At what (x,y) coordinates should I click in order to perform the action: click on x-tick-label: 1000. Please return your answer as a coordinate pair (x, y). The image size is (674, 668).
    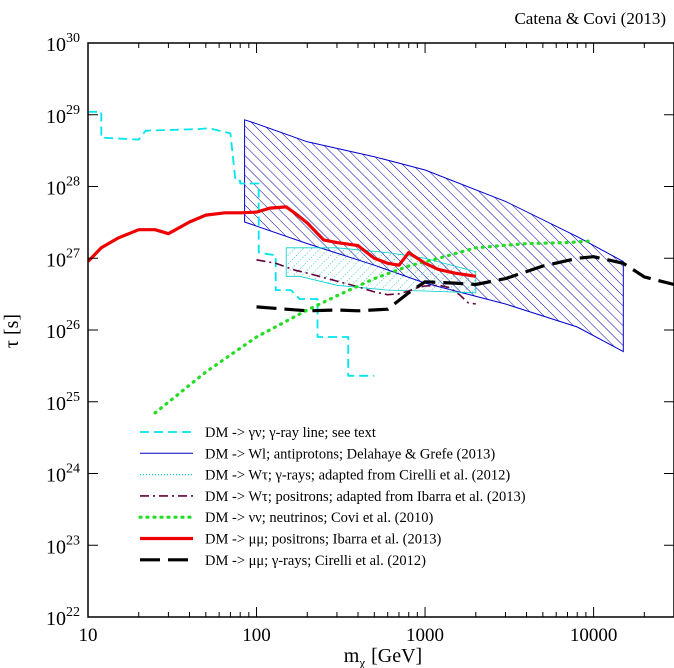
    Looking at the image, I should click on (425, 635).